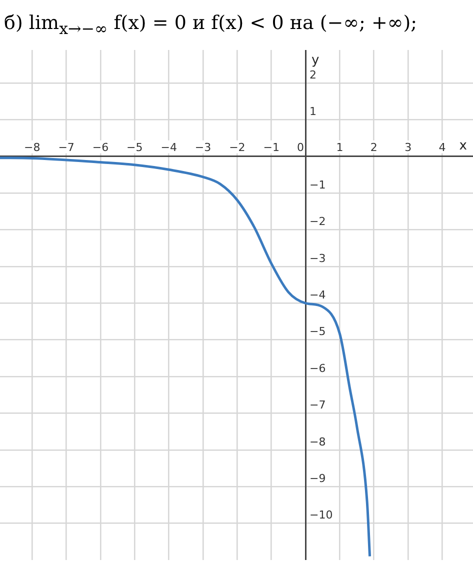 The width and height of the screenshot is (473, 567). What do you see at coordinates (271, 147) in the screenshot?
I see `x-tick-label: −1` at bounding box center [271, 147].